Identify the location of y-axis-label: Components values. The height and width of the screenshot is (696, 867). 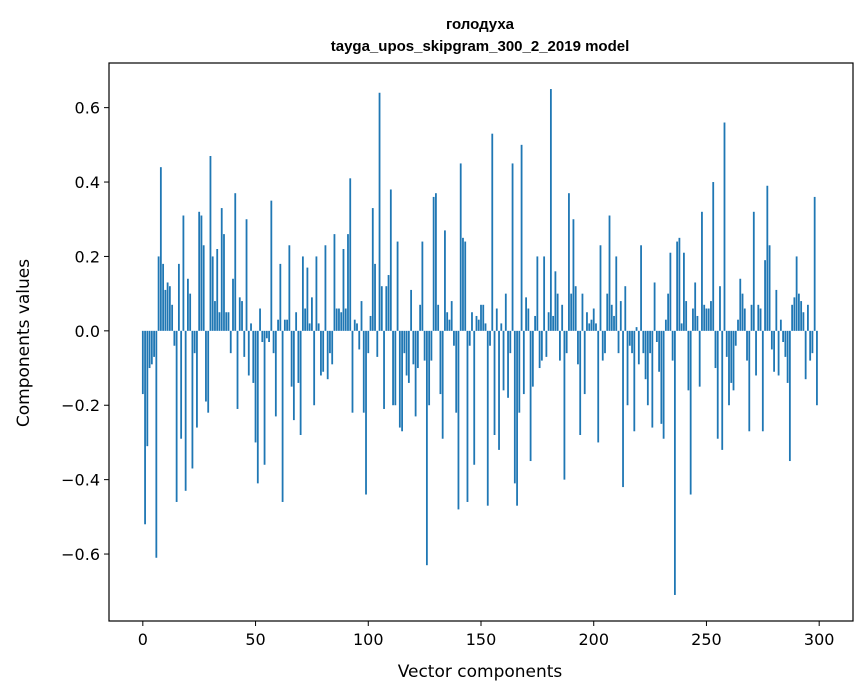
(24, 343).